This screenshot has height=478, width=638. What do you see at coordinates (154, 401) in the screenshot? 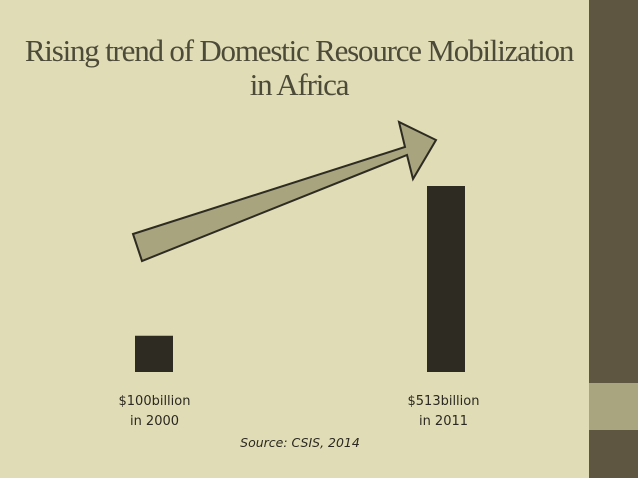
I see `bar-label-2000-value: $100billion` at bounding box center [154, 401].